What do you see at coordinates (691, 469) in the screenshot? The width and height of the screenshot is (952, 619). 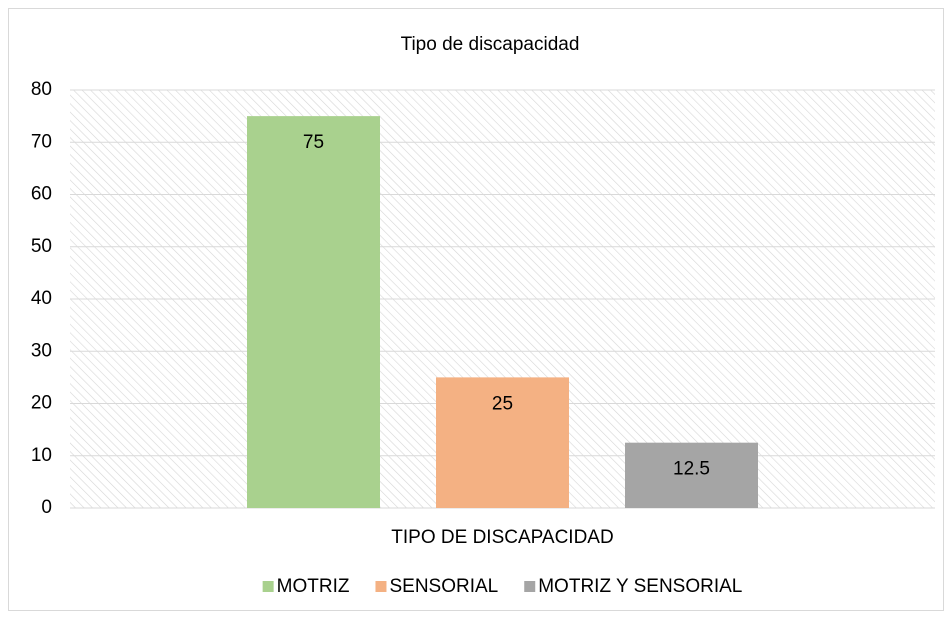 I see `data-label: 12.5` at bounding box center [691, 469].